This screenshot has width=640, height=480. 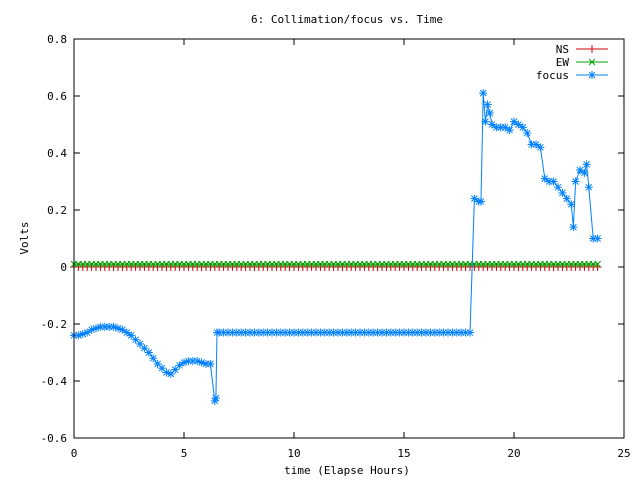 What do you see at coordinates (572, 75) in the screenshot?
I see `legend-item-focus: focus` at bounding box center [572, 75].